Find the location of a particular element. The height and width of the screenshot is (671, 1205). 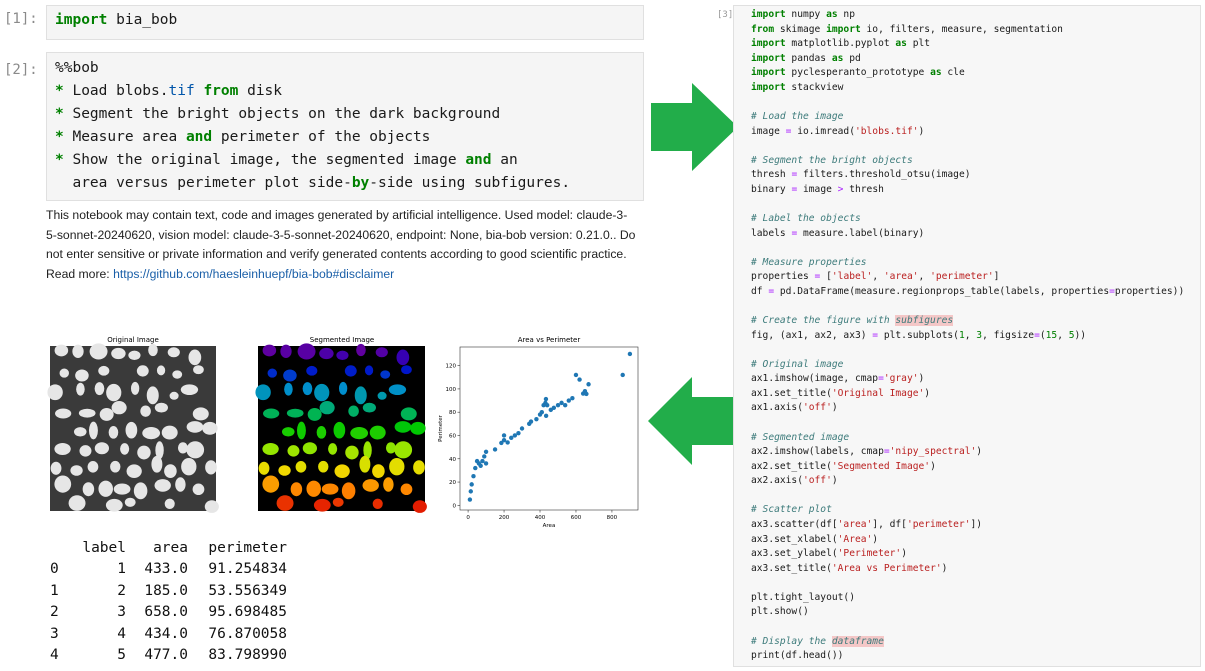

x-tick-label: 800 is located at coordinates (612, 518).